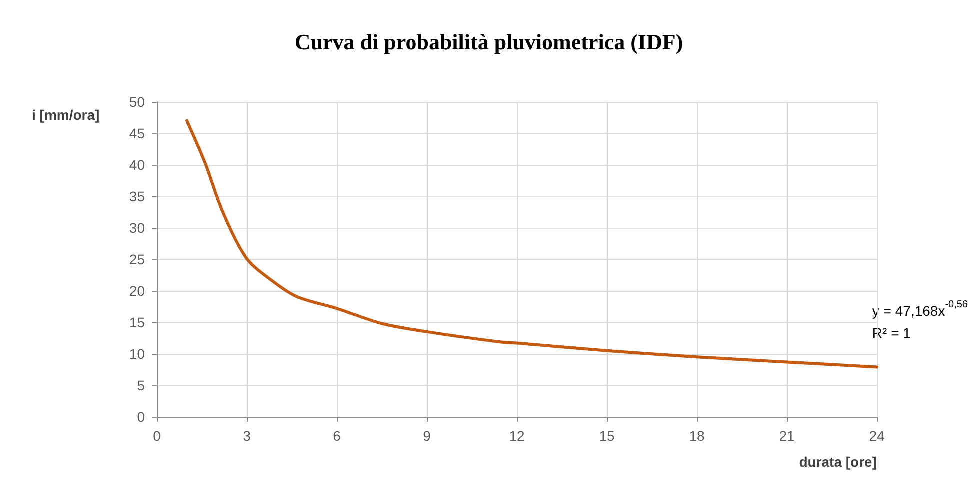  Describe the element at coordinates (137, 260) in the screenshot. I see `y-tick-label: 25` at that location.